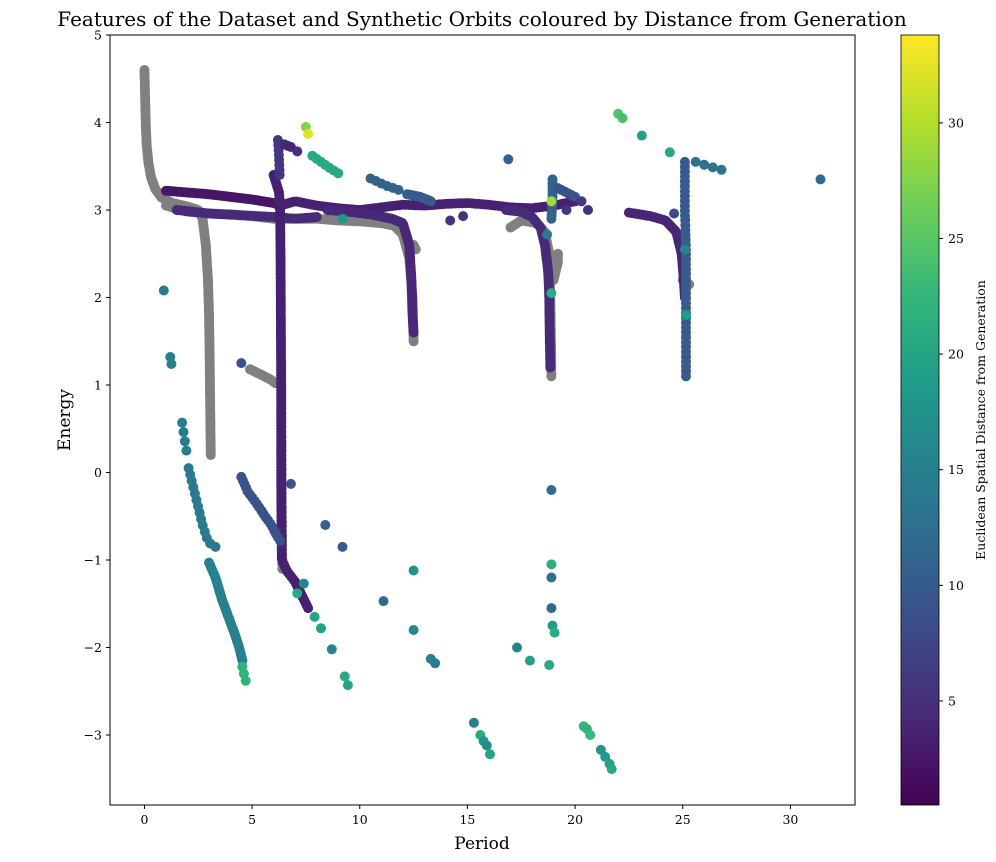  What do you see at coordinates (98, 210) in the screenshot?
I see `y-tick-label: 3` at bounding box center [98, 210].